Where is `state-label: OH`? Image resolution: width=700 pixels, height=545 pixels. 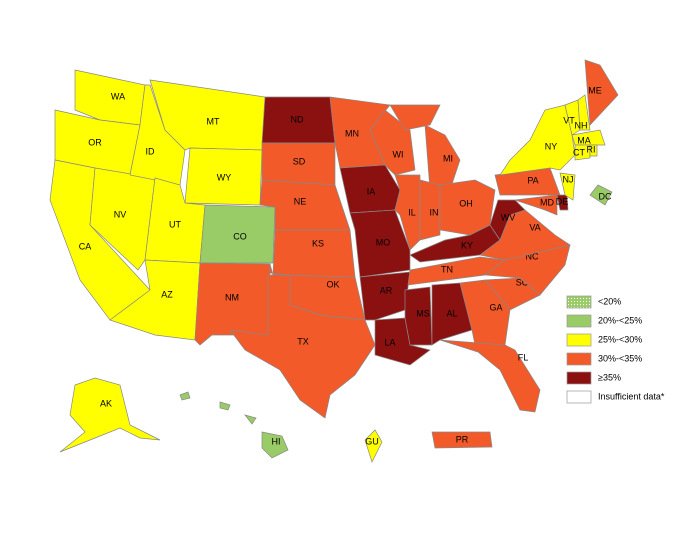
state-label: OH is located at coordinates (466, 203).